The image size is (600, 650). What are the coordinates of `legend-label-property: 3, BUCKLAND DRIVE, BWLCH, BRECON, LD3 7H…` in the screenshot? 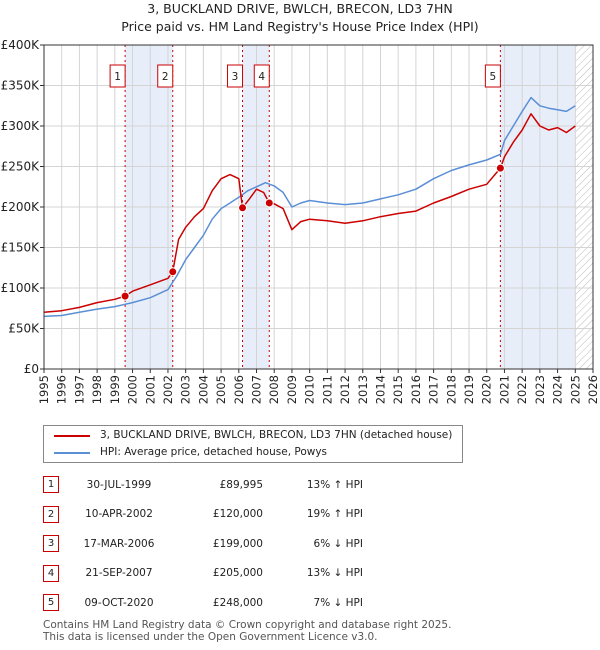 It's located at (276, 435).